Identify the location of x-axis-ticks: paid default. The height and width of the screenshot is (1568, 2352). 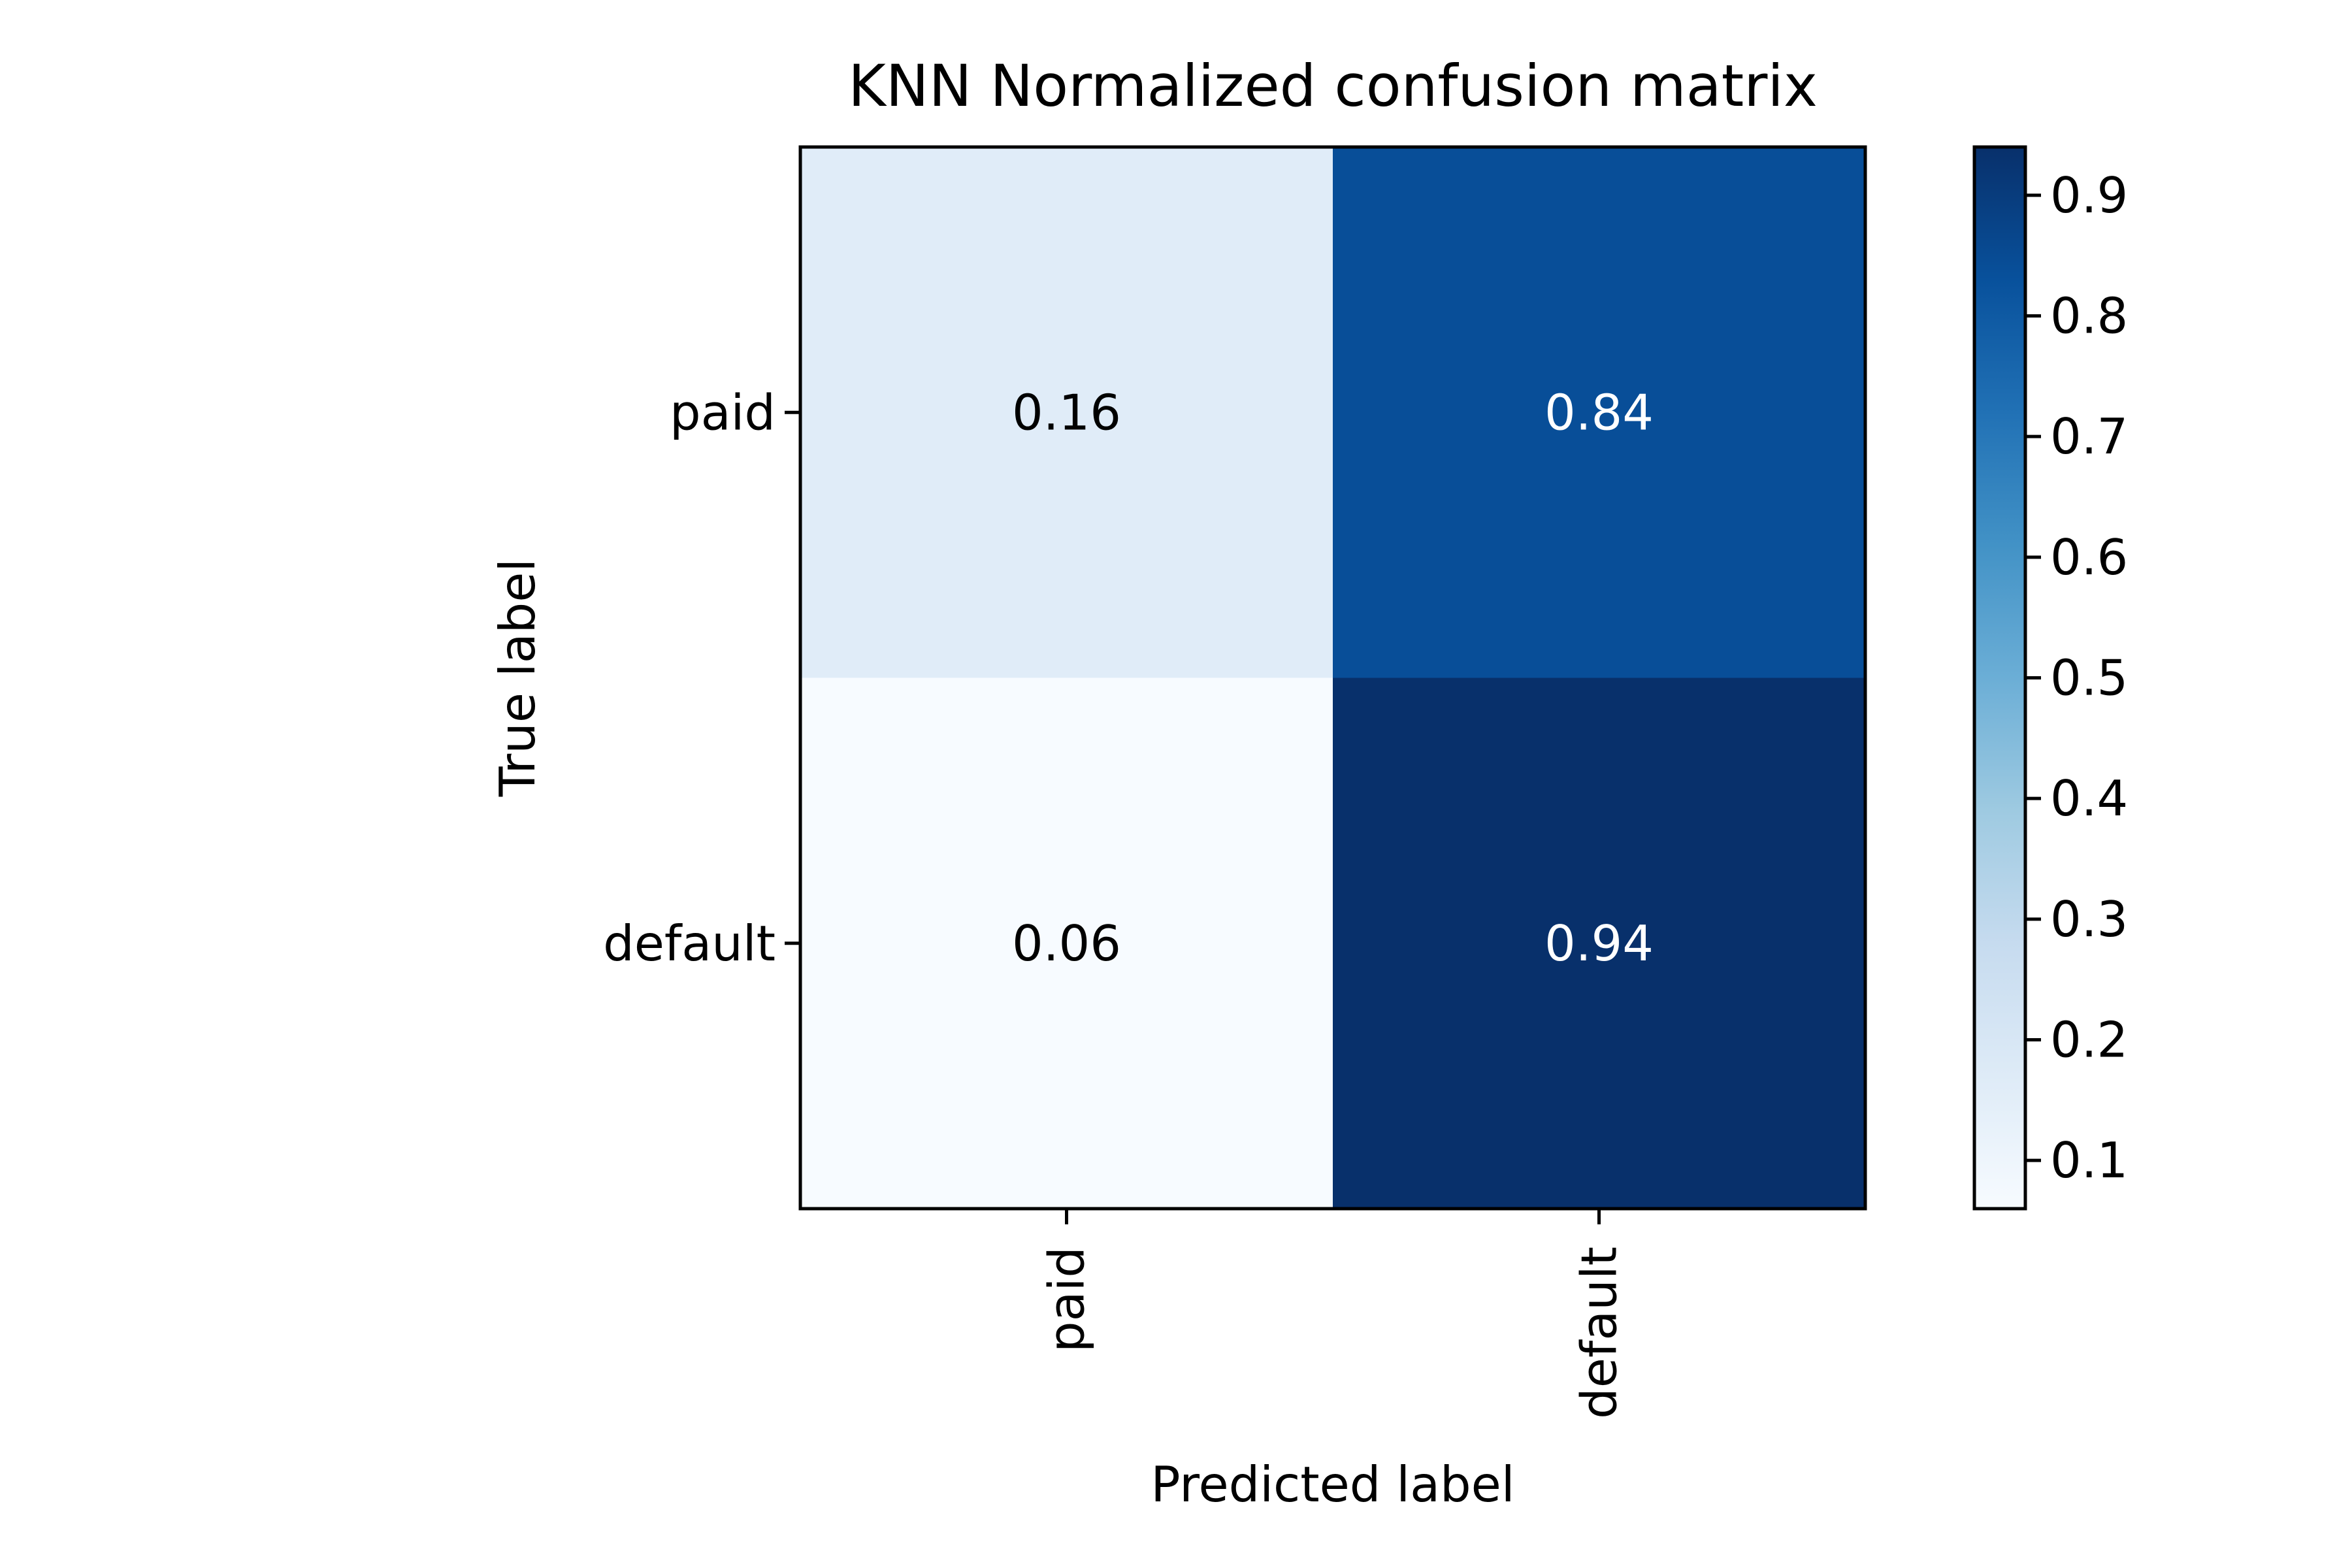
(1333, 1314).